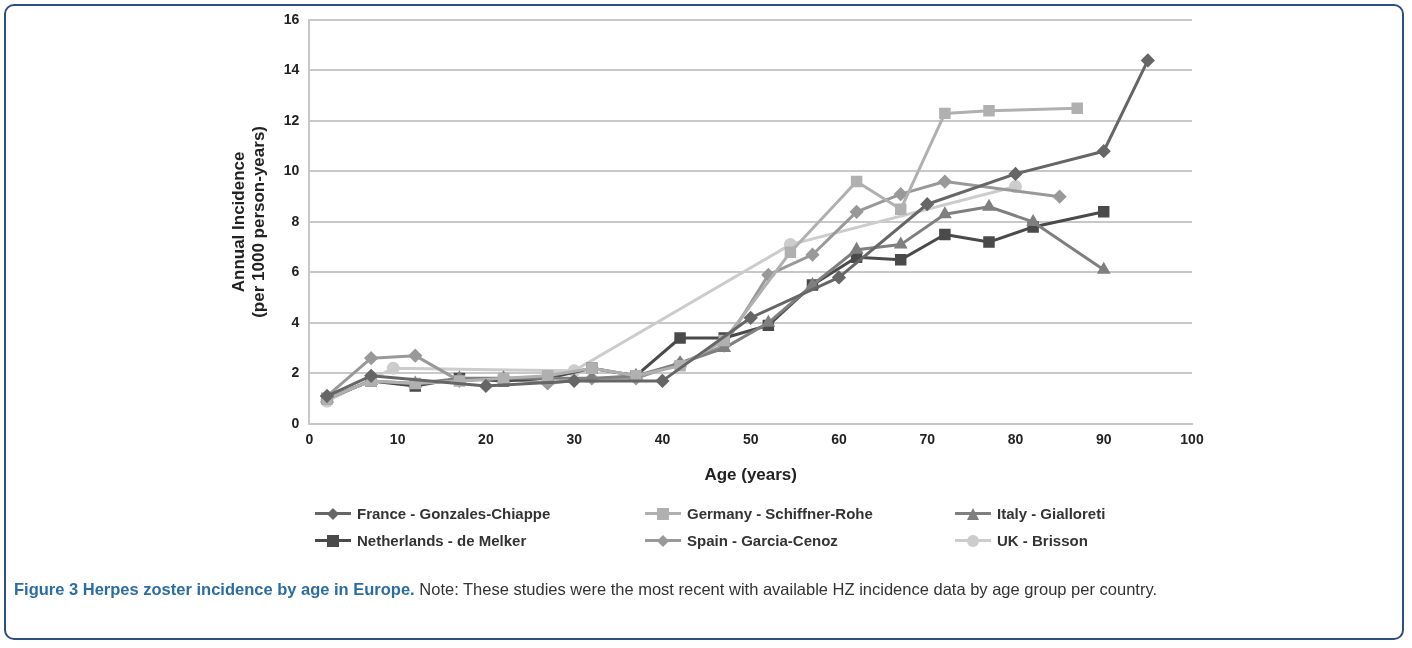 Image resolution: width=1412 pixels, height=648 pixels. What do you see at coordinates (295, 321) in the screenshot?
I see `y-tick-label: 4` at bounding box center [295, 321].